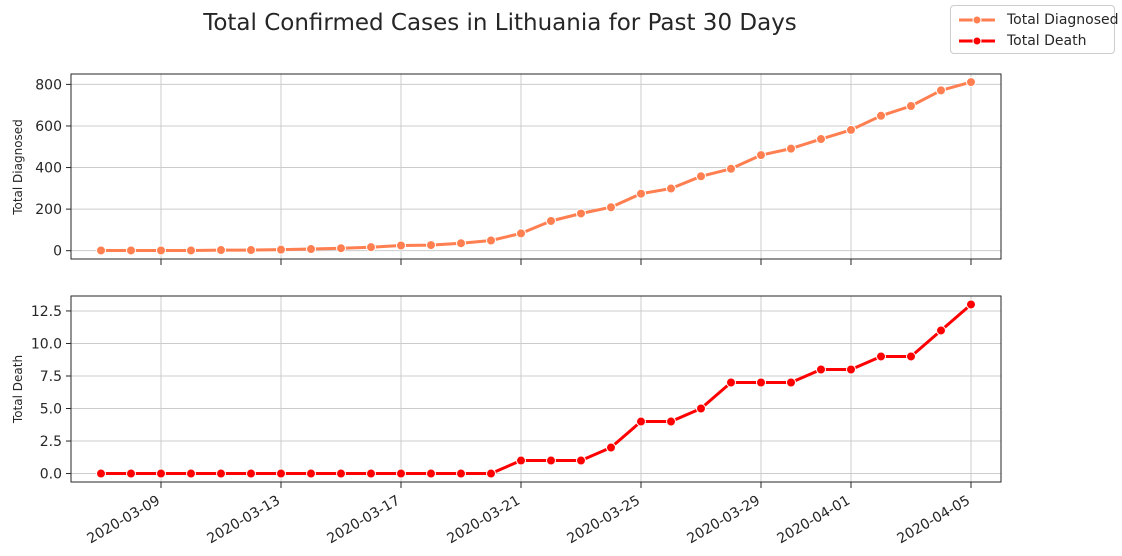 Image resolution: width=1122 pixels, height=556 pixels. I want to click on death-ytick-label-1: 2.5, so click(51, 442).